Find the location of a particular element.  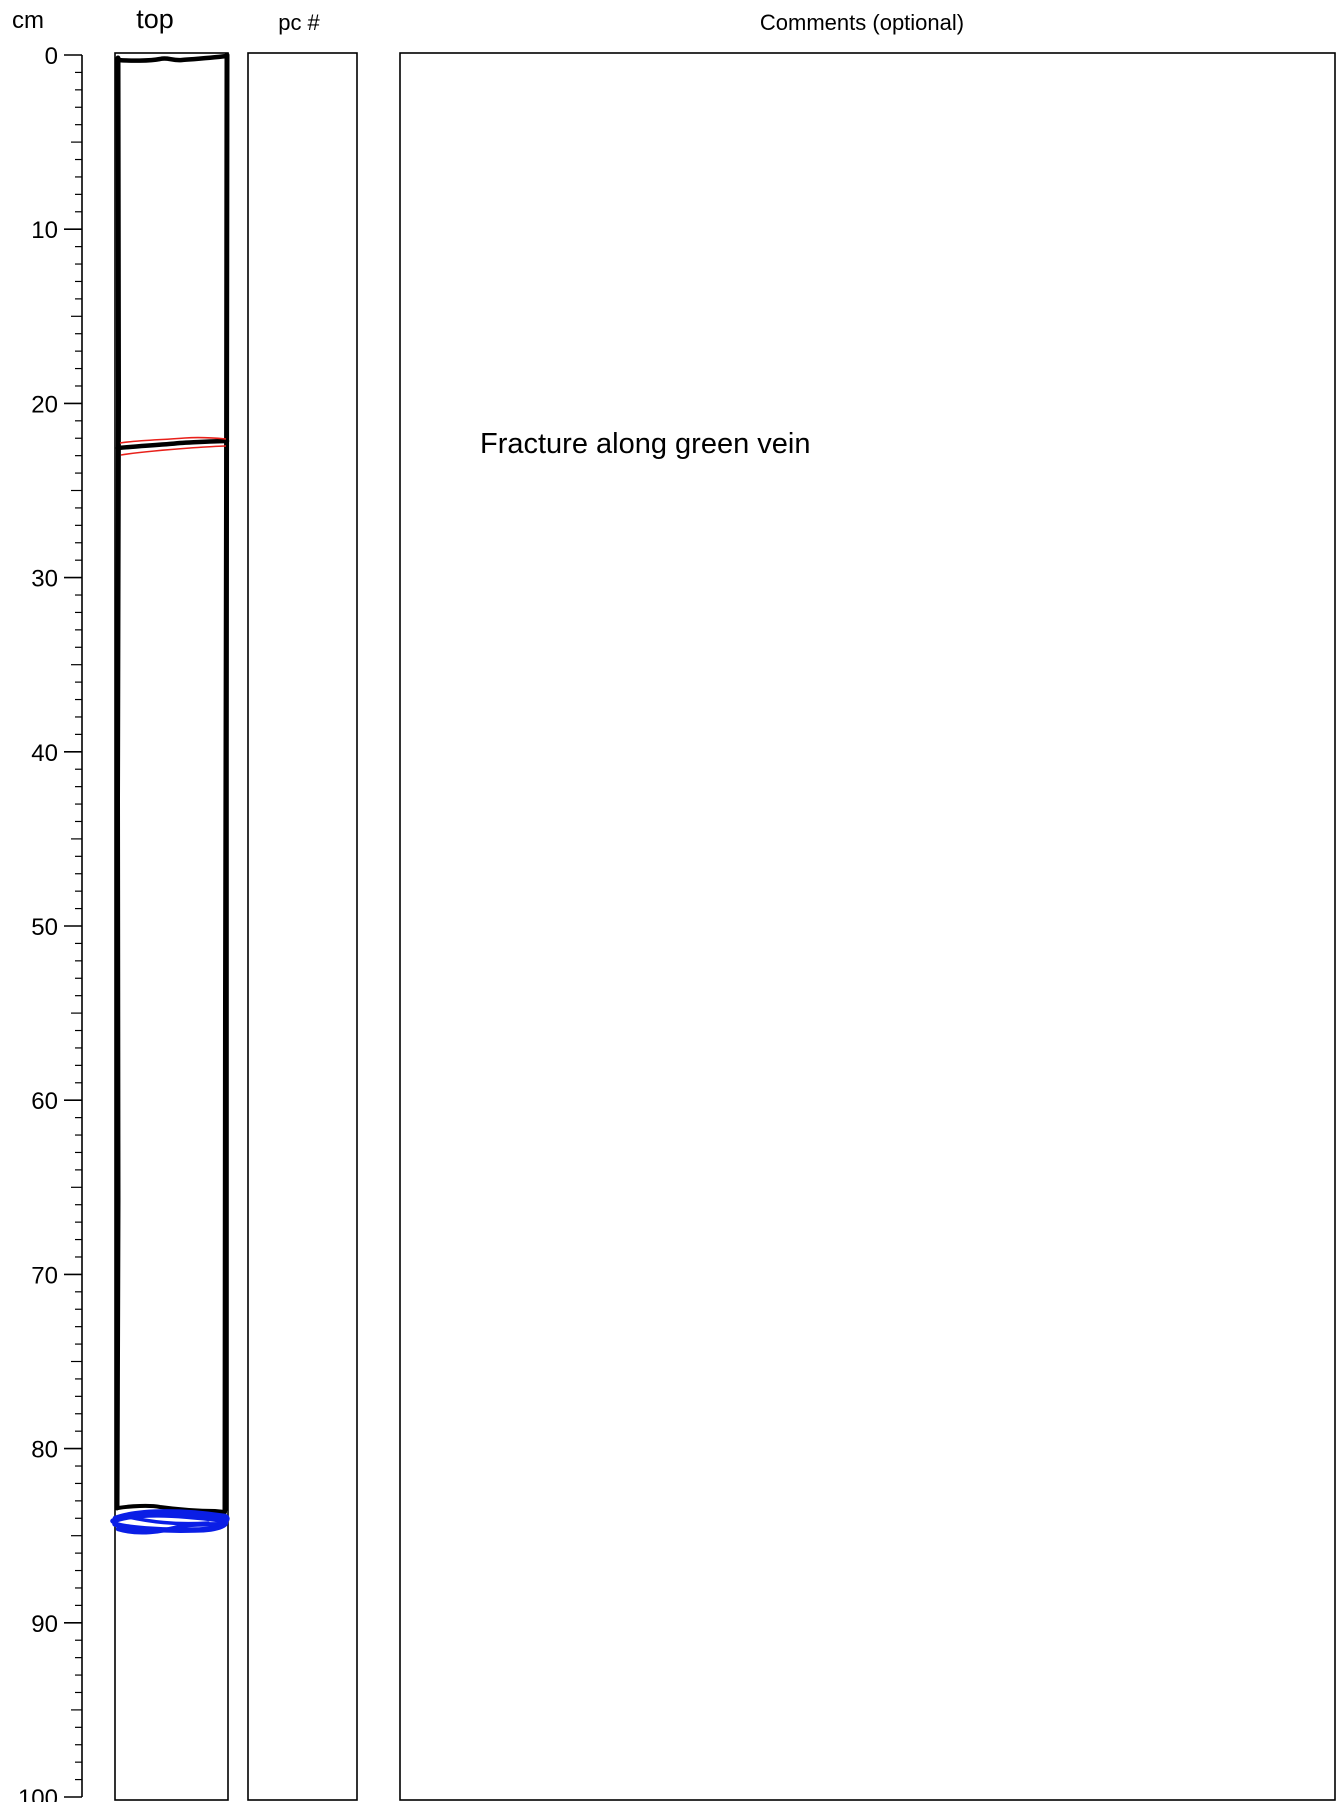

core-bottom-boundary is located at coordinates (171, 1508).